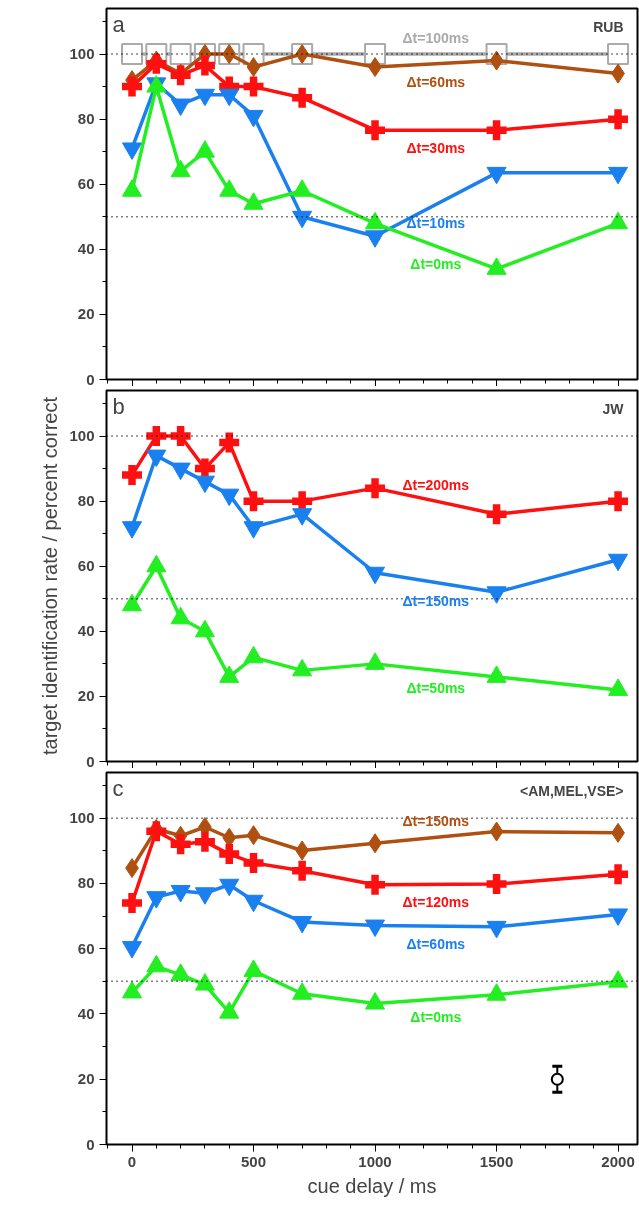  What do you see at coordinates (436, 902) in the screenshot?
I see `series-label: Δt=120ms` at bounding box center [436, 902].